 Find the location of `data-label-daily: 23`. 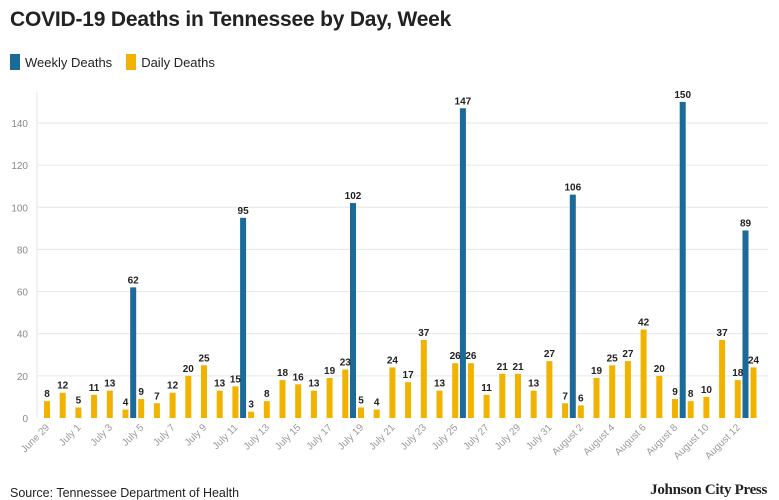

data-label-daily: 23 is located at coordinates (346, 363).